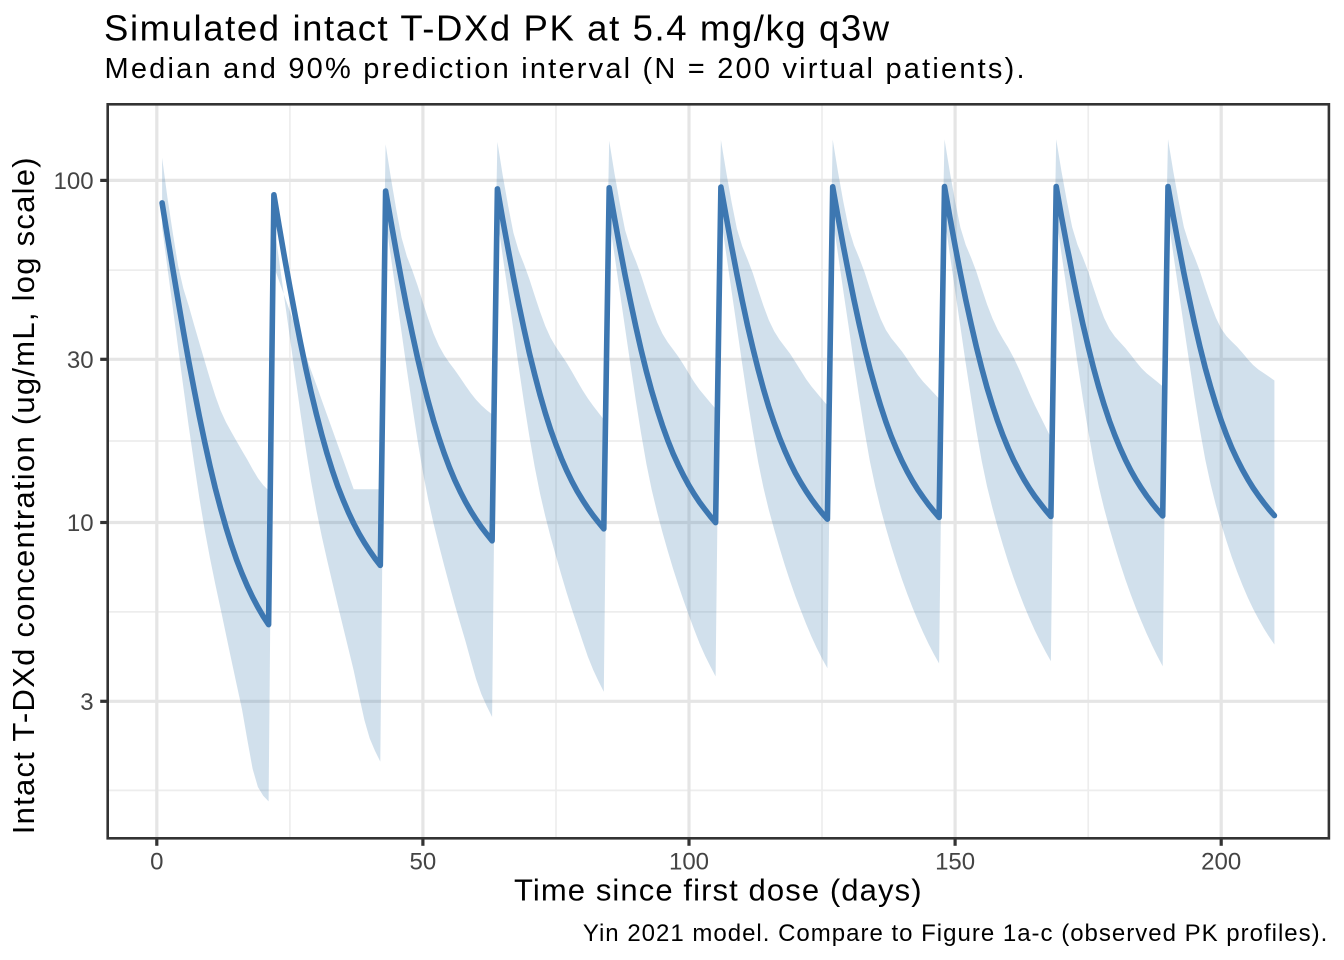 The image size is (1344, 960). Describe the element at coordinates (80, 360) in the screenshot. I see `svg-text: 30` at that location.